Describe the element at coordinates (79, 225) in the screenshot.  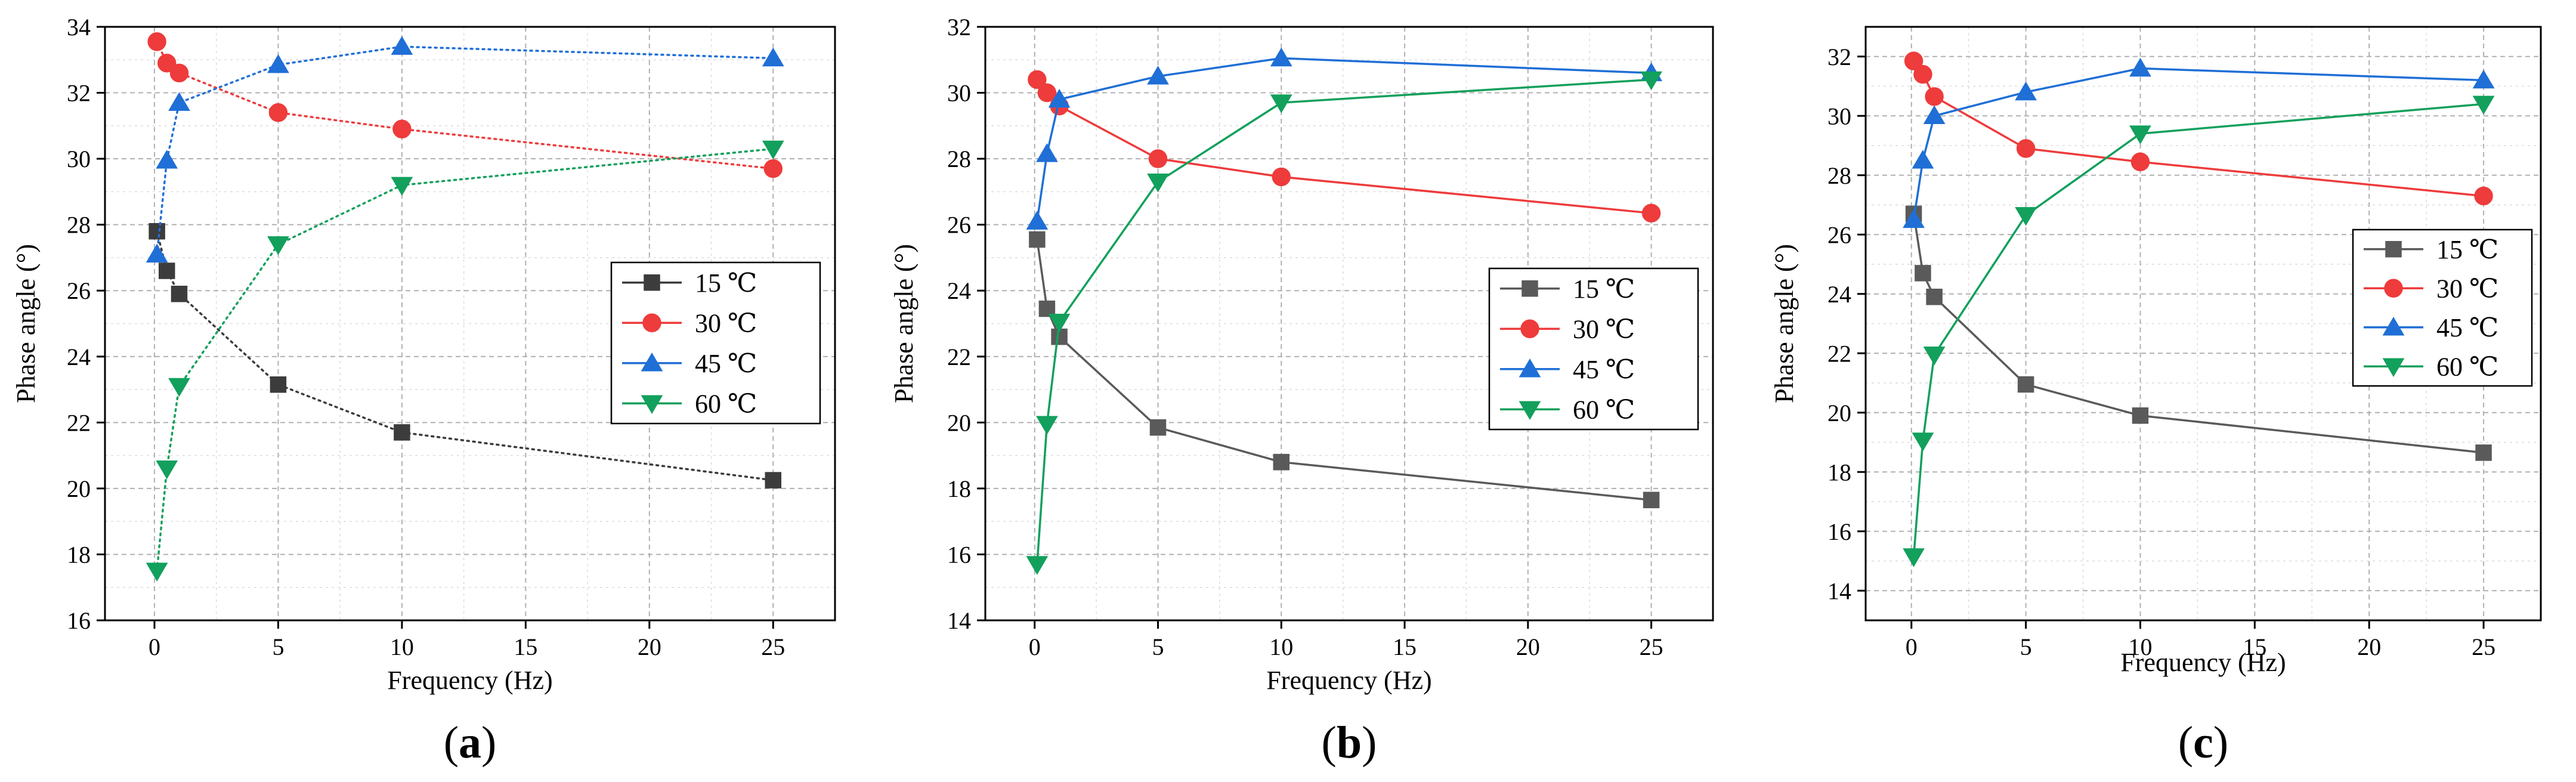
I see `y-tick-label: 28` at that location.